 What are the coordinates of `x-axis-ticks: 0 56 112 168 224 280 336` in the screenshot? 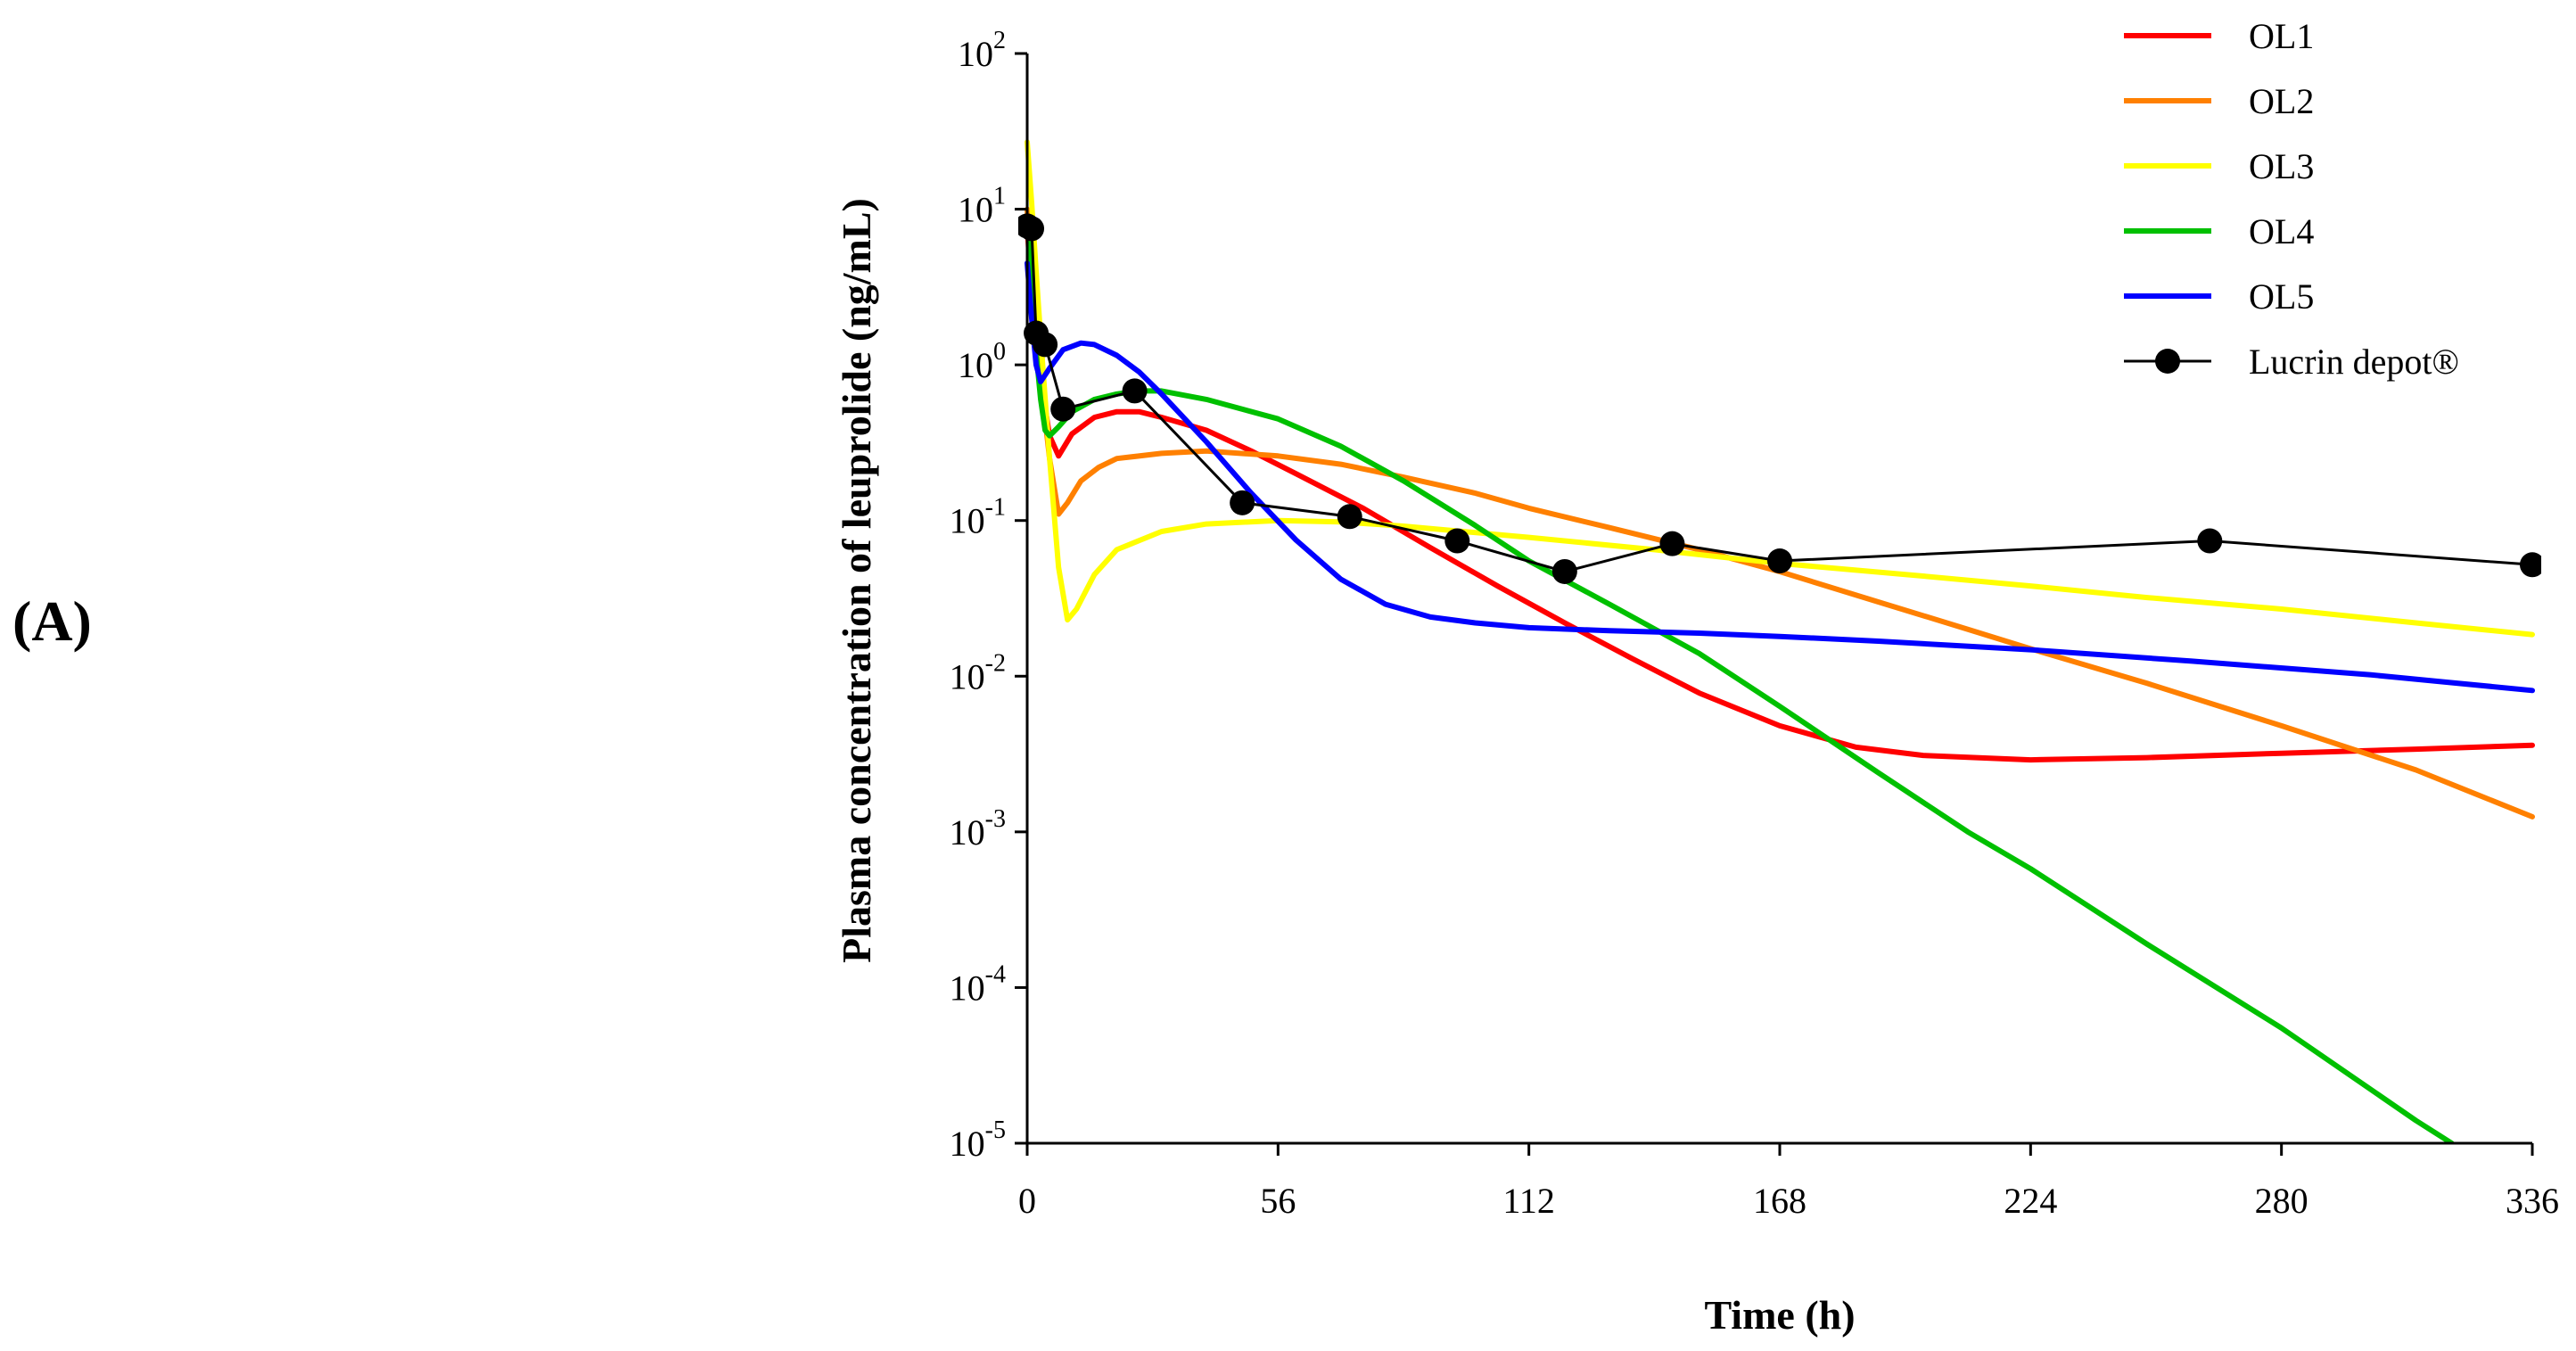 It's located at (1788, 1182).